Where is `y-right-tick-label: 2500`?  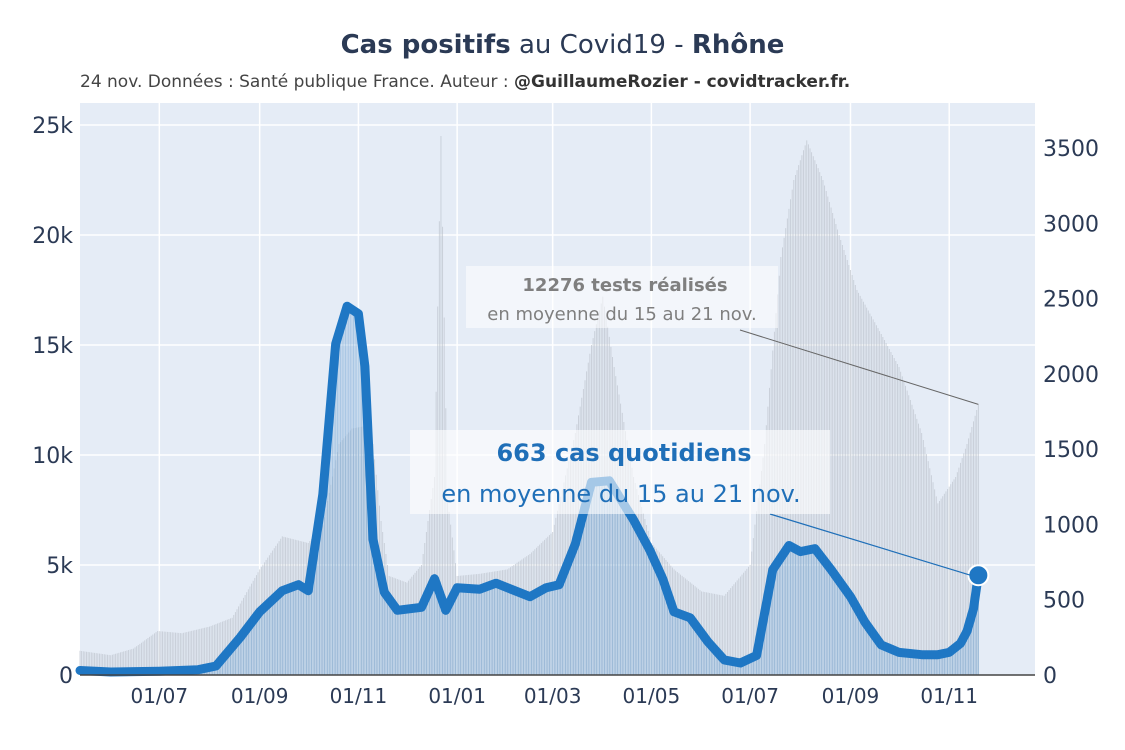
y-right-tick-label: 2500 is located at coordinates (1071, 300).